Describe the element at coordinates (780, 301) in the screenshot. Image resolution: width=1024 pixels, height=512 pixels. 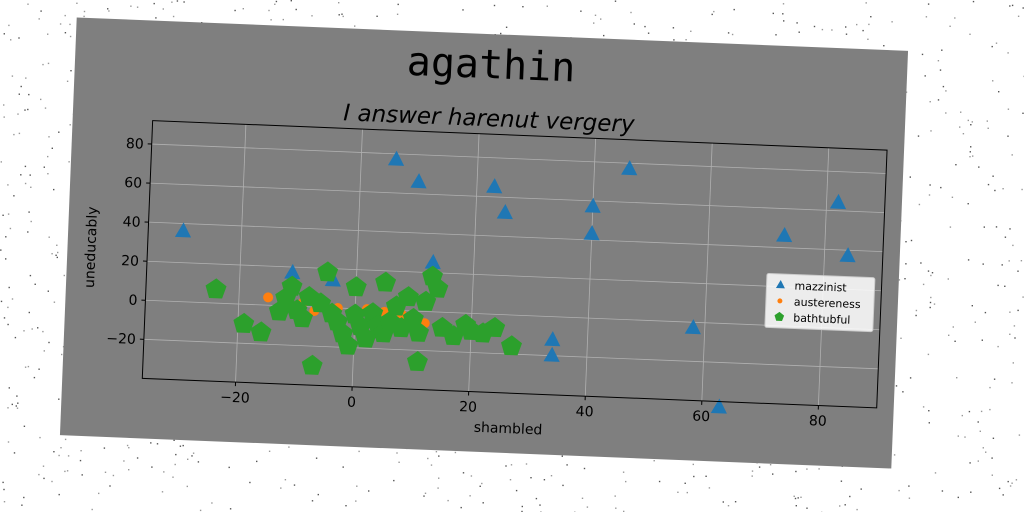
I see `legend-marker-austereness` at that location.